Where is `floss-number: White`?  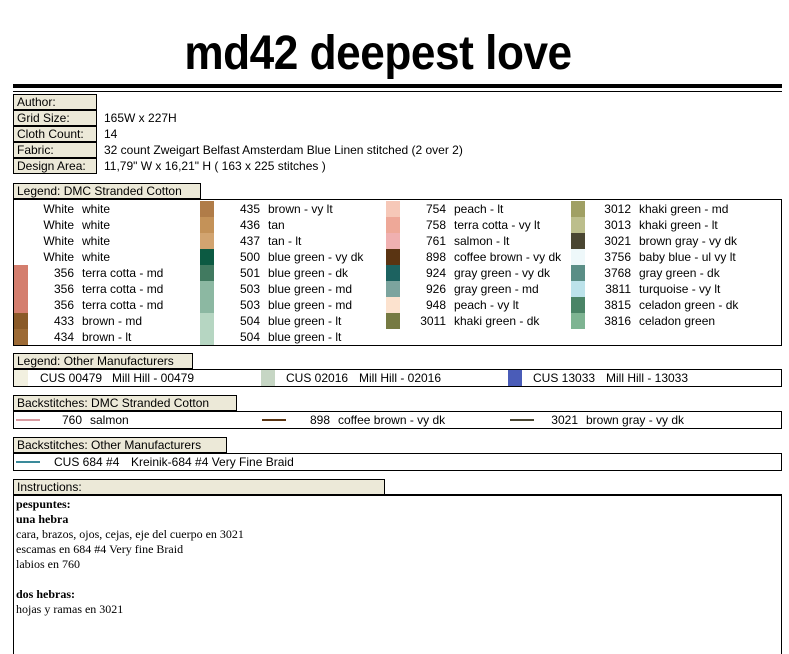
floss-number: White is located at coordinates (58, 209).